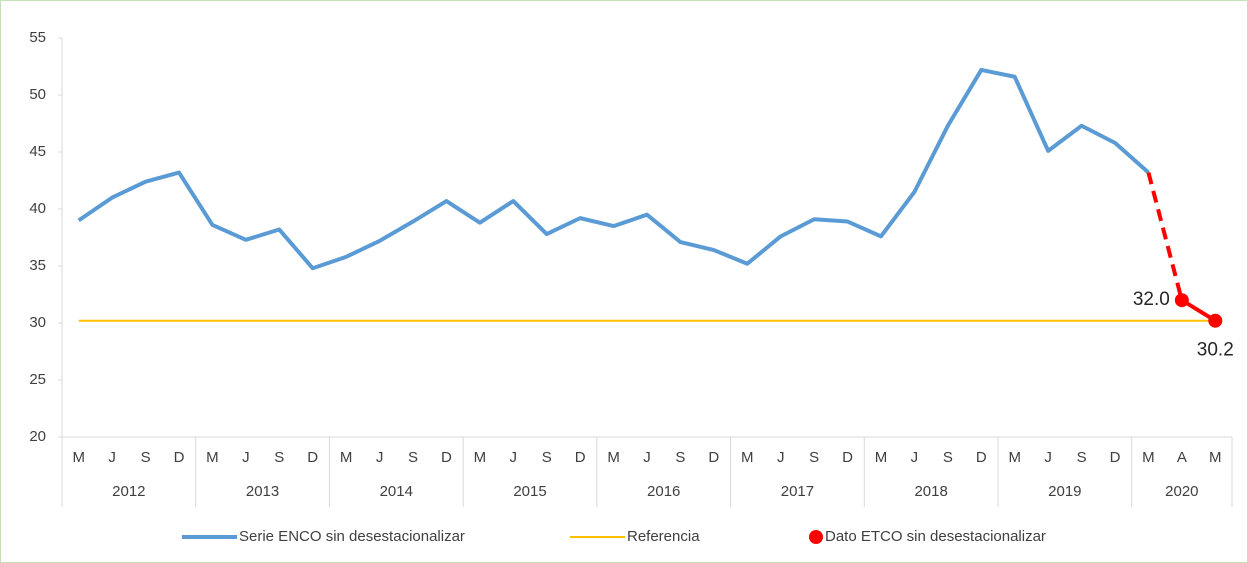 The width and height of the screenshot is (1248, 563). I want to click on x-group-label: 2019, so click(1064, 491).